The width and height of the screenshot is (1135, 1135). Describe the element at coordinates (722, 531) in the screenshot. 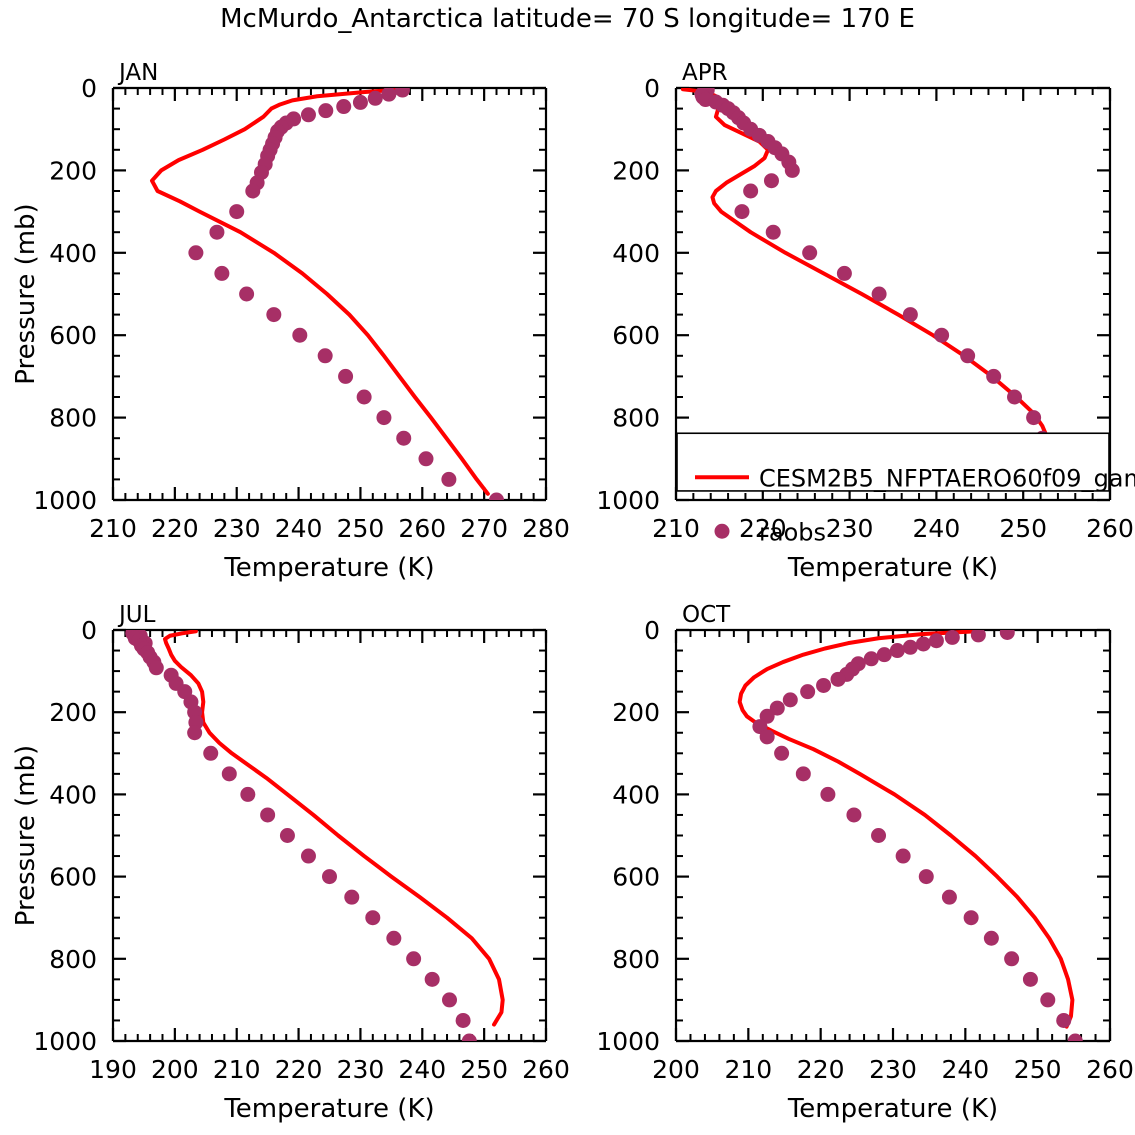

I see `legend-obs-swatch` at that location.